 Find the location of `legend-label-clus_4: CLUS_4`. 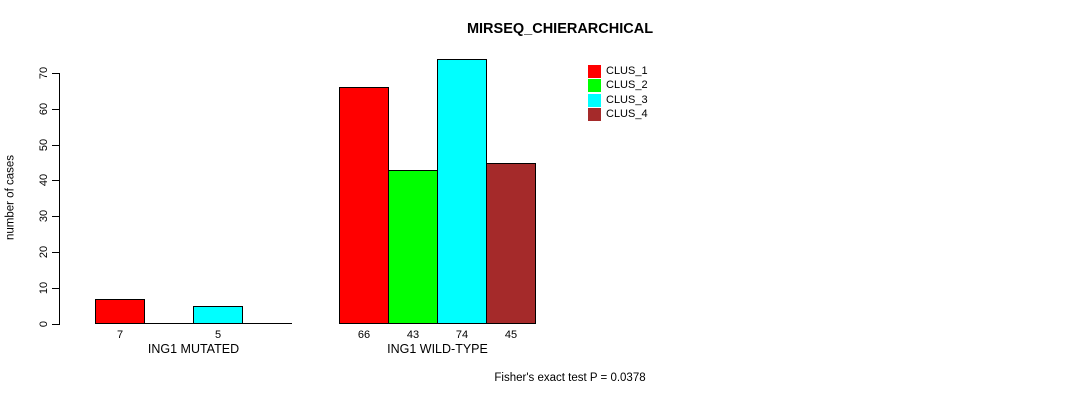

legend-label-clus_4: CLUS_4 is located at coordinates (627, 114).